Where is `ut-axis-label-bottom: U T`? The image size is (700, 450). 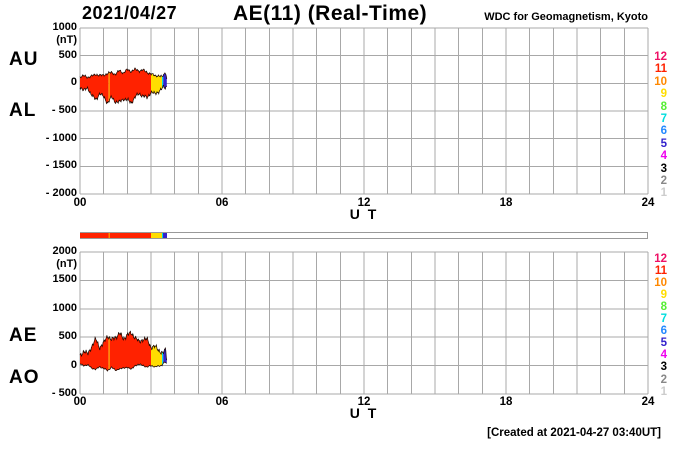 ut-axis-label-bottom: U T is located at coordinates (364, 413).